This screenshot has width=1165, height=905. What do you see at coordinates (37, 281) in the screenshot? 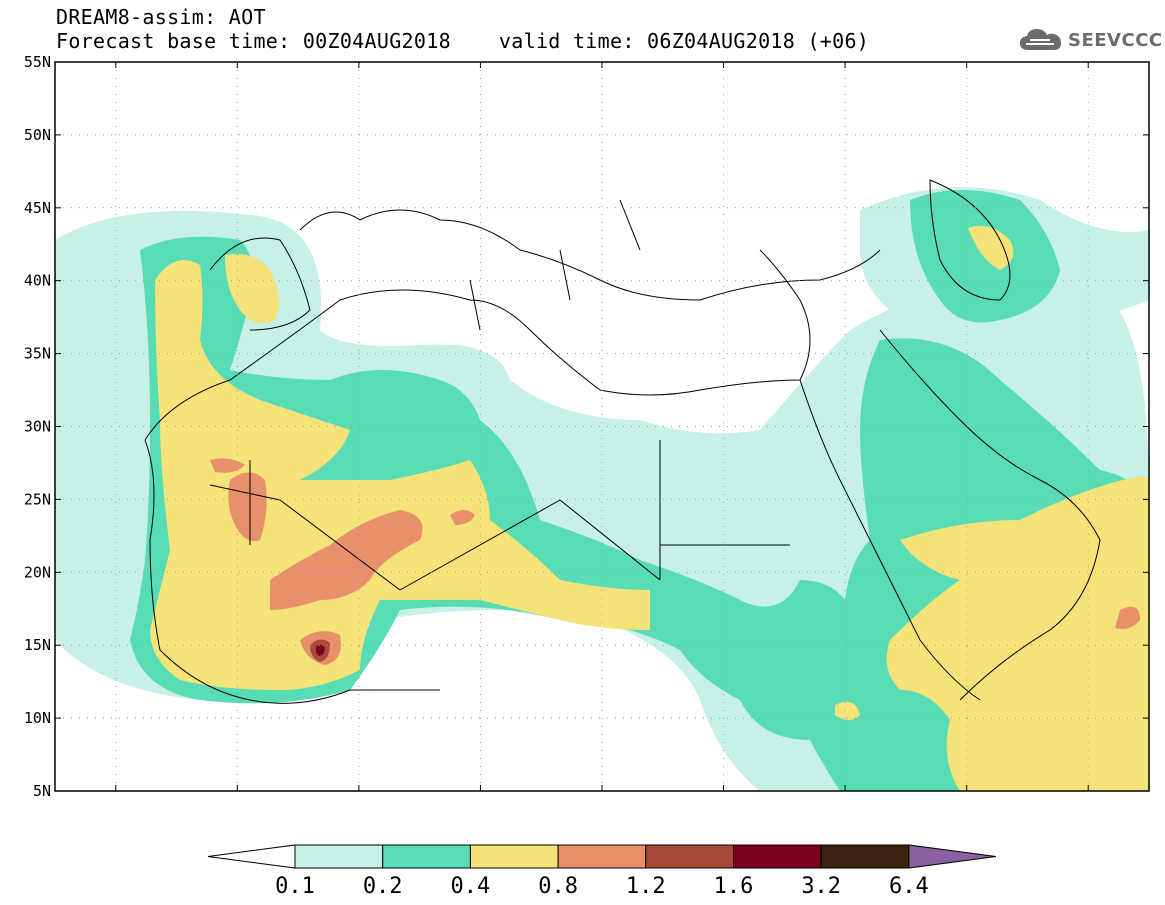
I see `lat-label: 40N` at bounding box center [37, 281].